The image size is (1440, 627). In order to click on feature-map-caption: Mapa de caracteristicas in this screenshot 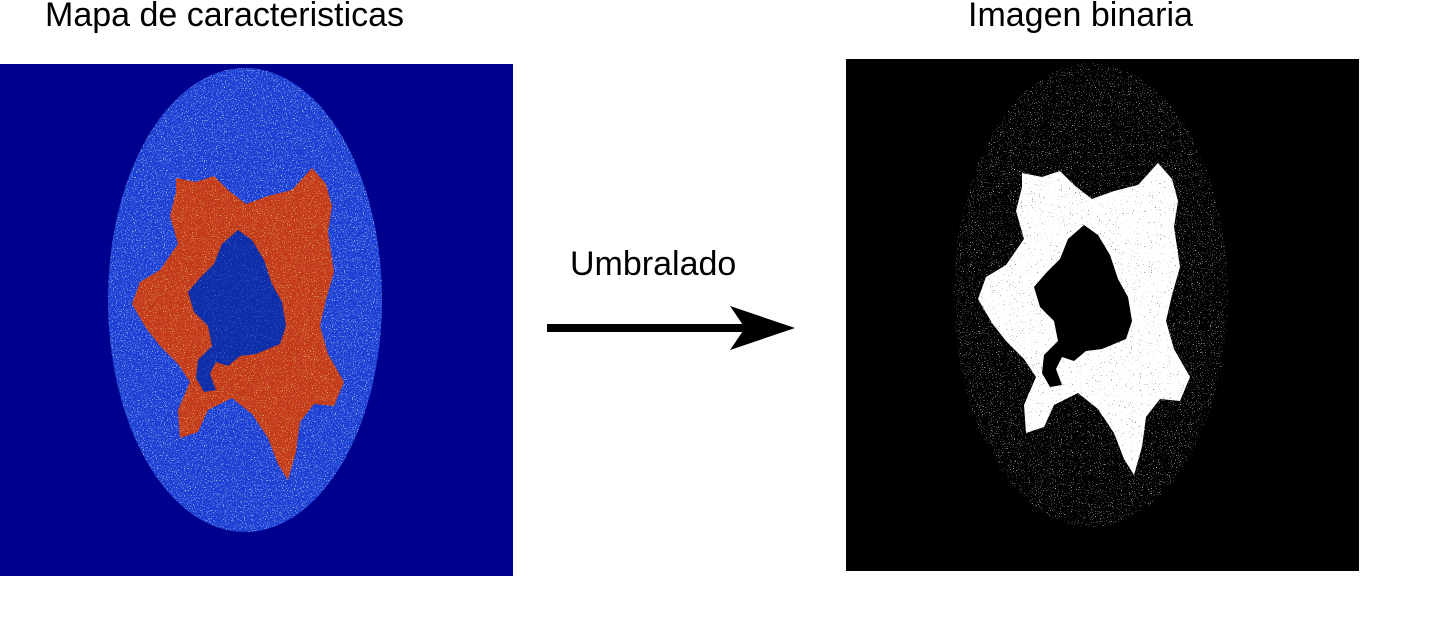, I will do `click(225, 17)`.